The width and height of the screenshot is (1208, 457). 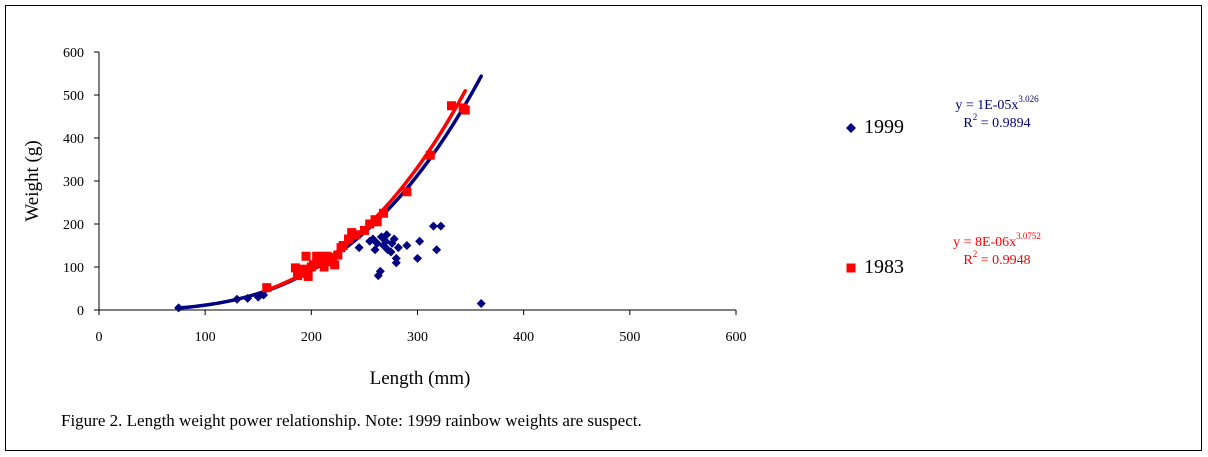 I want to click on x-axis-label: Length (mm), so click(x=420, y=378).